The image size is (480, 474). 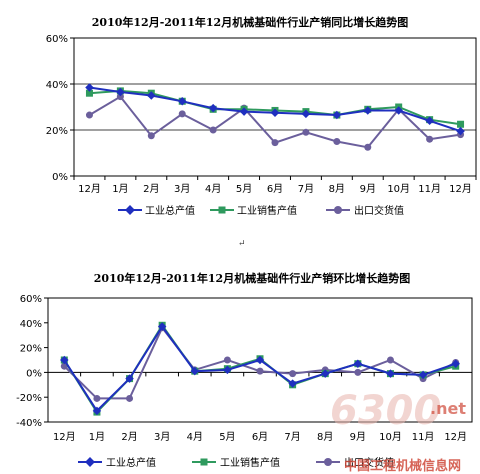 I want to click on yoy-chart-title: 2010年12月-2011年12月机械基础件行业产销同比增长趋势图, so click(x=250, y=22).